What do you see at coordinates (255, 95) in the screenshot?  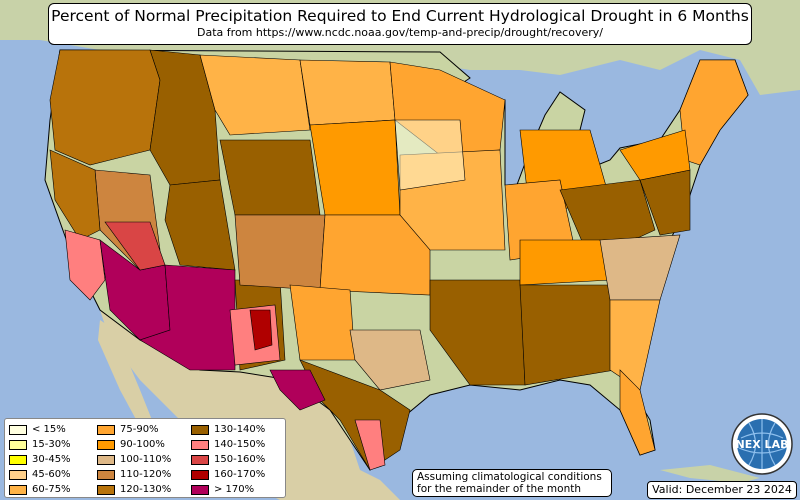 I see `montana-east` at bounding box center [255, 95].